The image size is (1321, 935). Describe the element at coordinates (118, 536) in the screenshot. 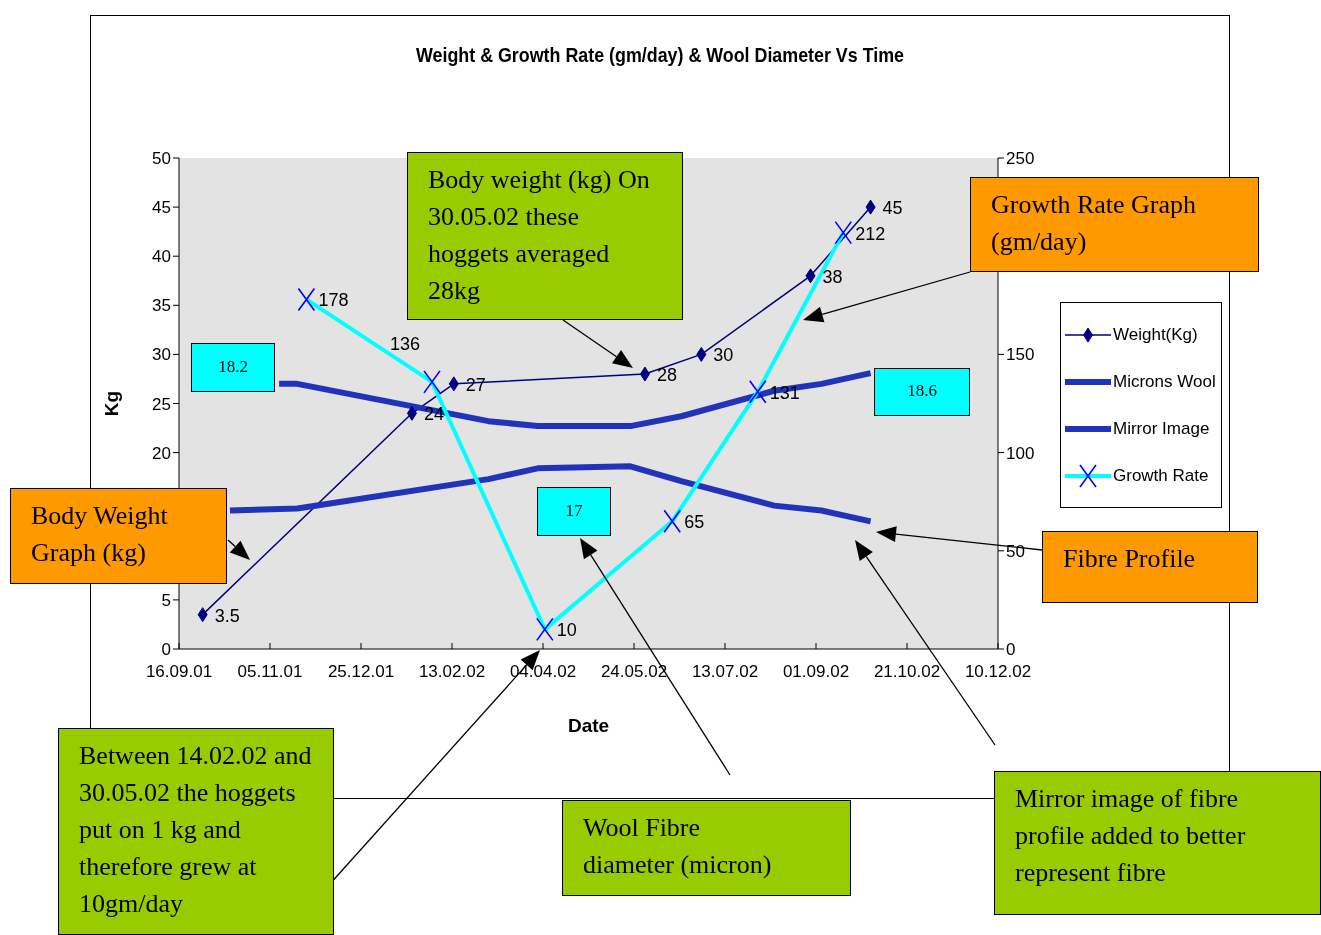

I see `callout-box: Body Weight Graph (kg)` at that location.